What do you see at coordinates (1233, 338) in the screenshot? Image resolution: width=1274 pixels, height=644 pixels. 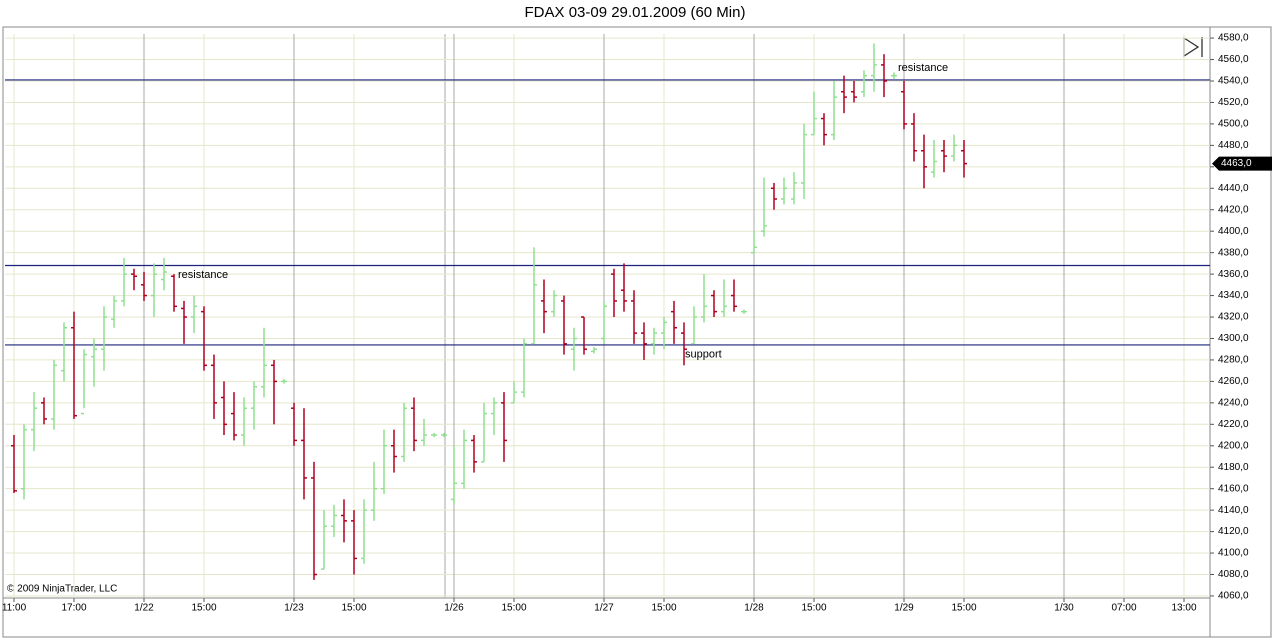 I see `y-tick-label: 4300,0` at bounding box center [1233, 338].